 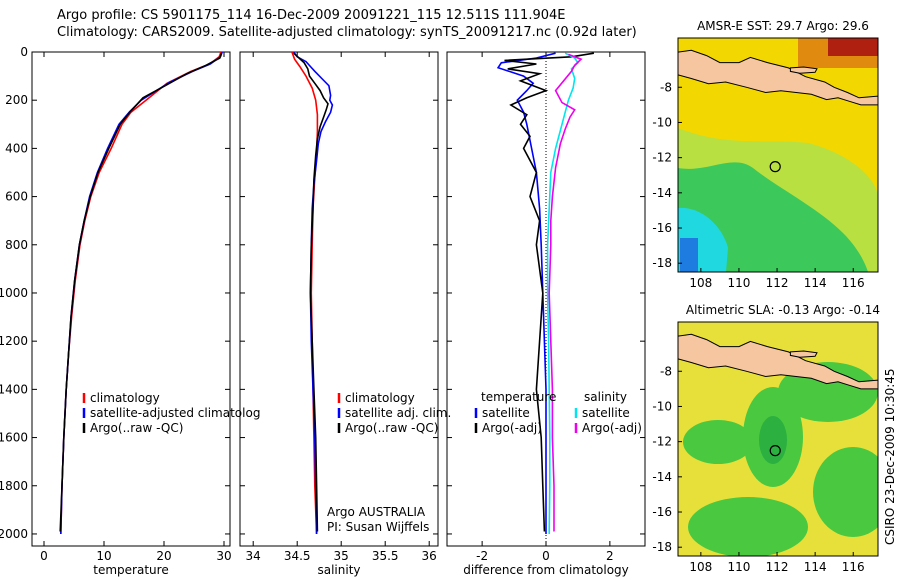 What do you see at coordinates (125, 398) in the screenshot?
I see `temperature-legend-label: climatology` at bounding box center [125, 398].